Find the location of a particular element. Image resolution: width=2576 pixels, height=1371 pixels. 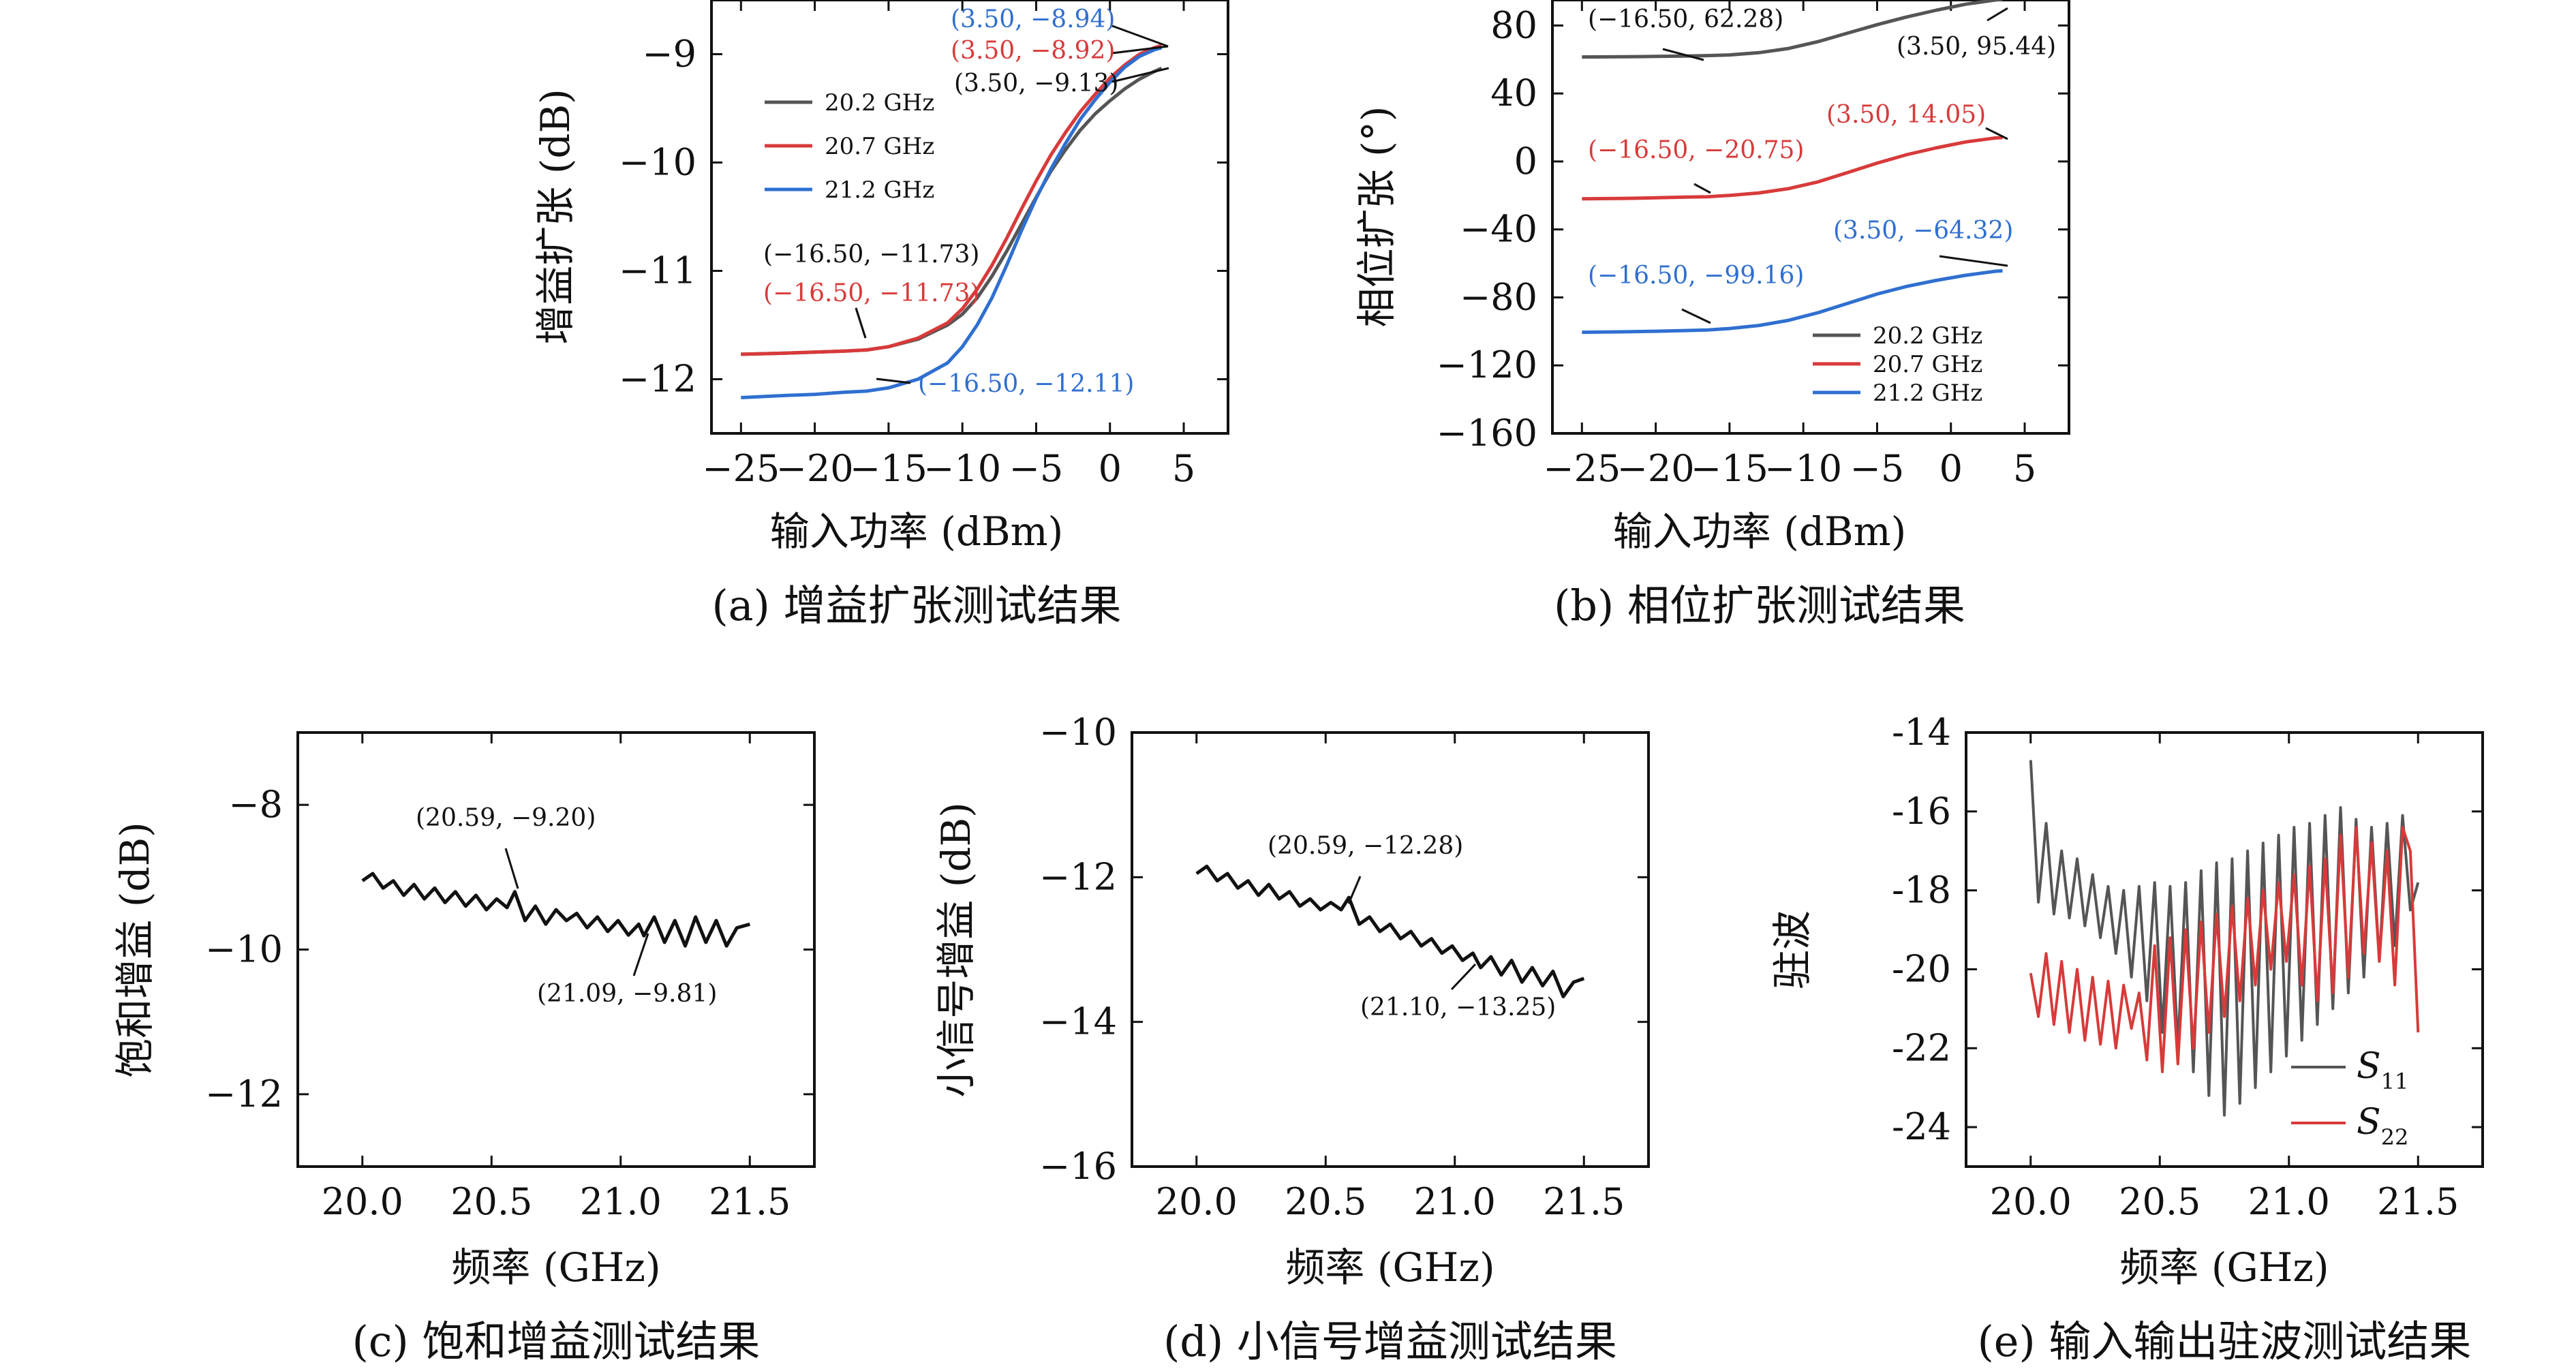

x-axis-label: 频率 (GHz) is located at coordinates (1389, 1267).